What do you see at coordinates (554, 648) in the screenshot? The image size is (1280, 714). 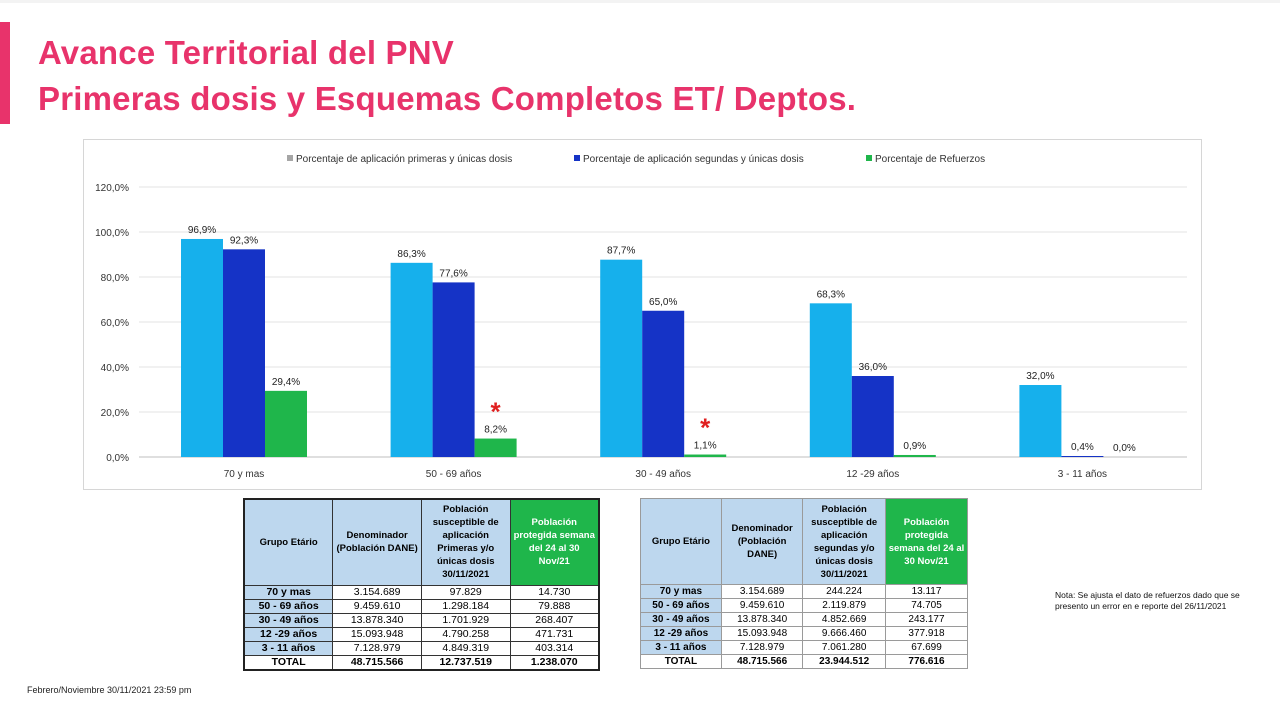 I see `table-cell: 403.314` at bounding box center [554, 648].